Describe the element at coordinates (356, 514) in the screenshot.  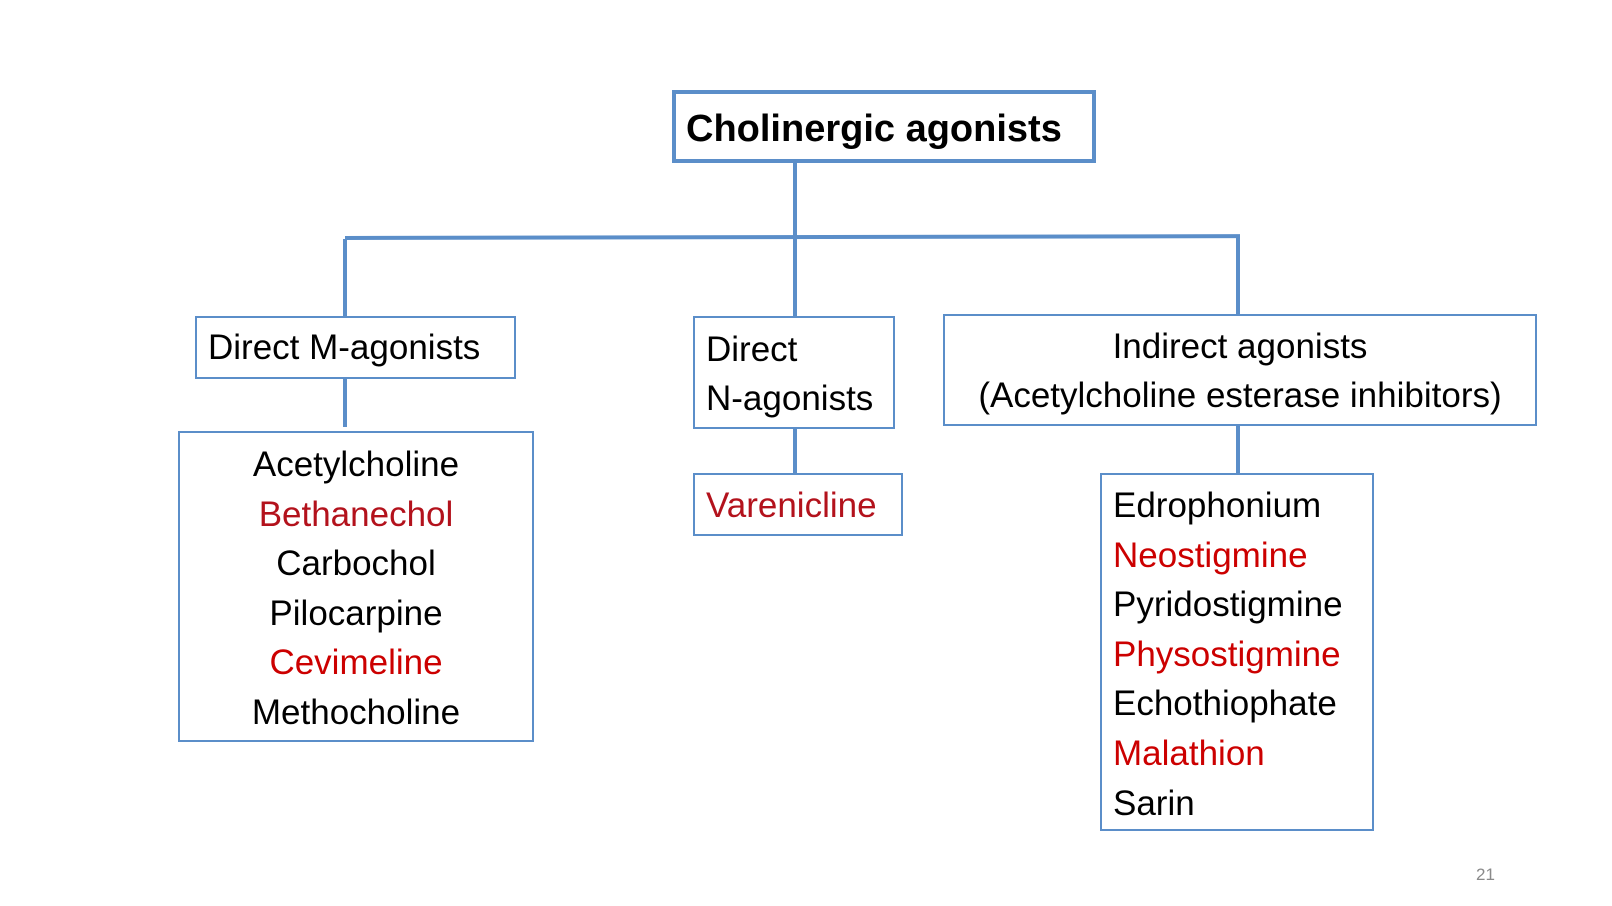
I see `drug-bethanechol: Bethanechol` at that location.